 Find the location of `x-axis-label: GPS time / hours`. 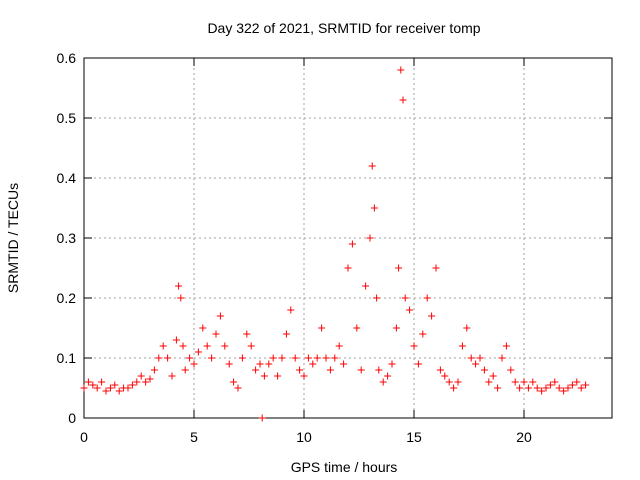

x-axis-label: GPS time / hours is located at coordinates (344, 467).